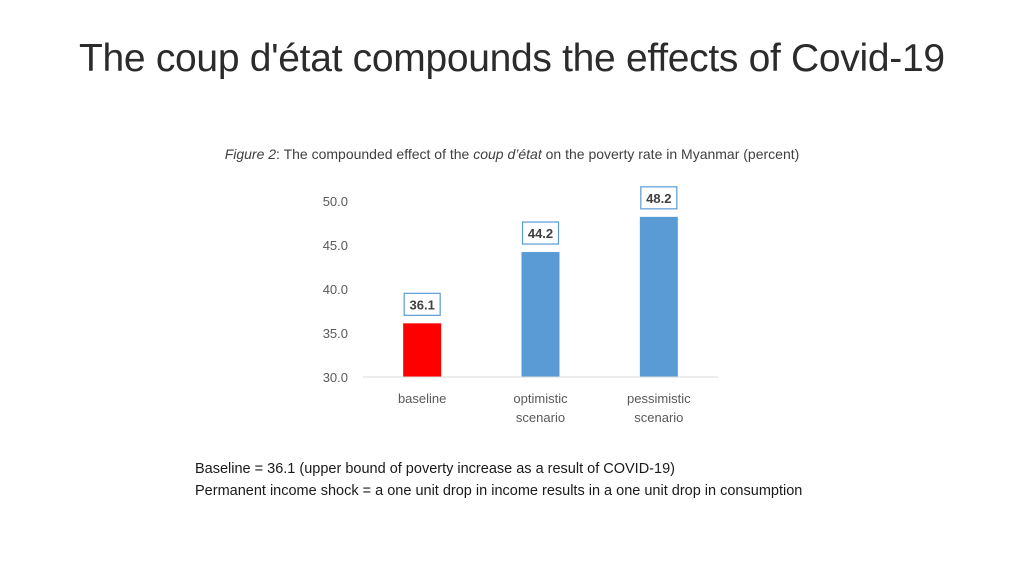 This screenshot has width=1024, height=581. I want to click on y-tick-label: 45.0, so click(335, 245).